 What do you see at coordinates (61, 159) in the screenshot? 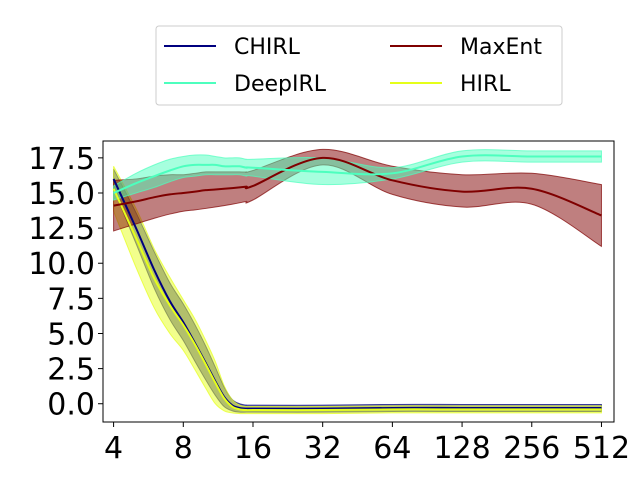
I see `y-tick-label: 17.5` at bounding box center [61, 159].